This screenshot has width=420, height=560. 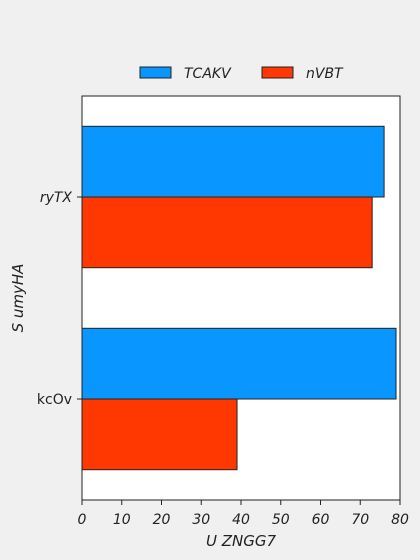 I want to click on x-tick-label: 80, so click(x=400, y=520).